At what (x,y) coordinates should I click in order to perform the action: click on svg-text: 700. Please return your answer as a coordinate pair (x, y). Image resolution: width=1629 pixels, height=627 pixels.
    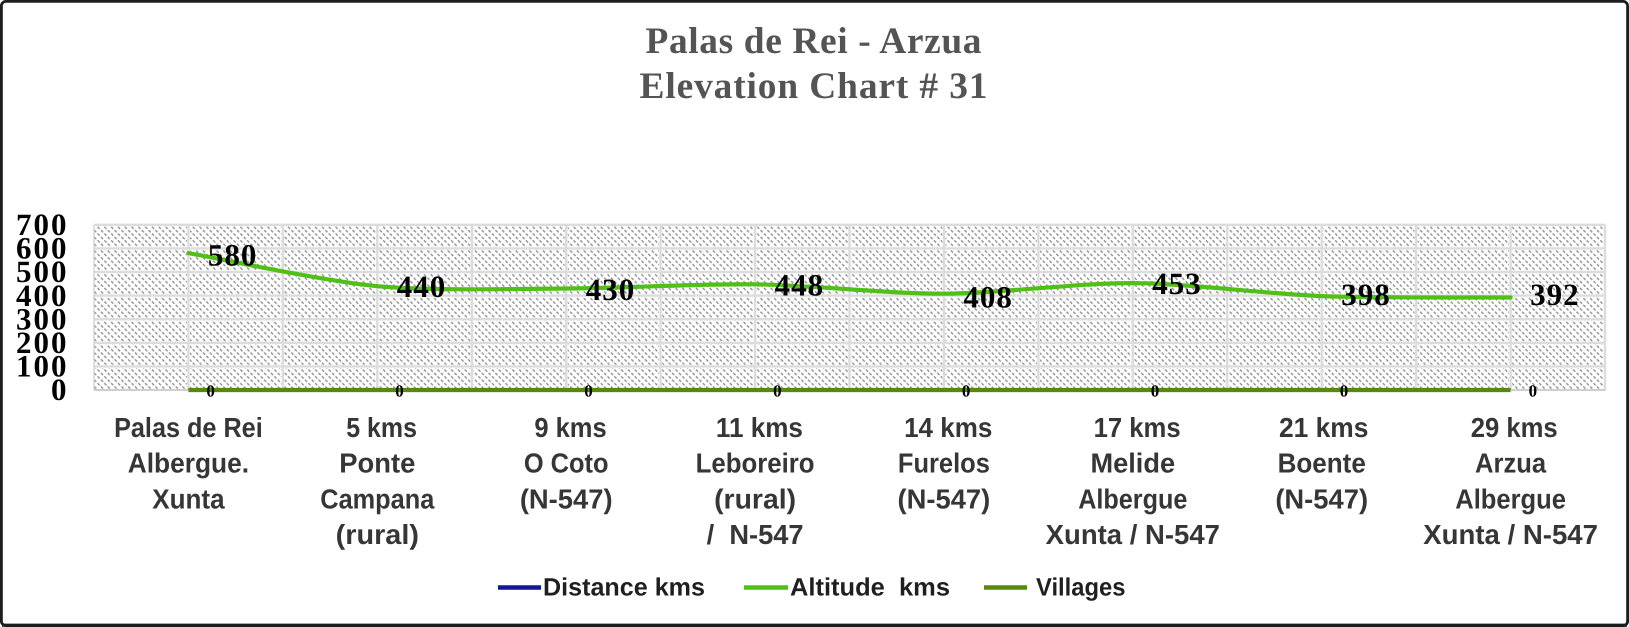
    Looking at the image, I should click on (41, 224).